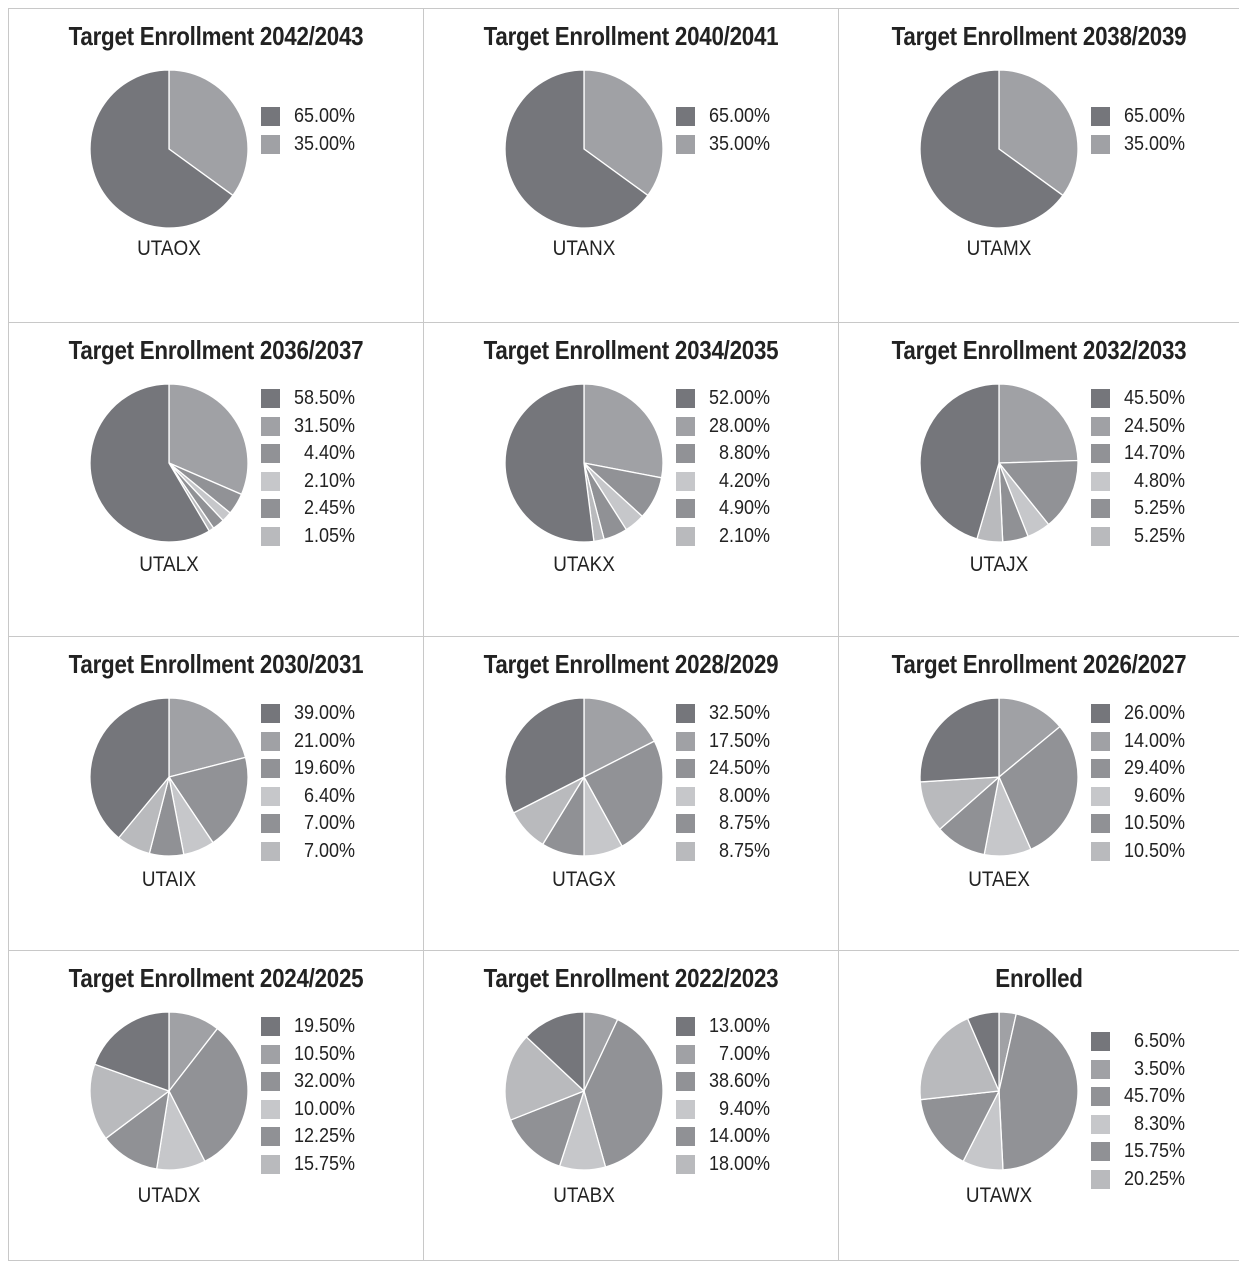 The height and width of the screenshot is (1261, 1239). Describe the element at coordinates (1039, 36) in the screenshot. I see `chart-title: Target Enrollment 2038/2039` at that location.